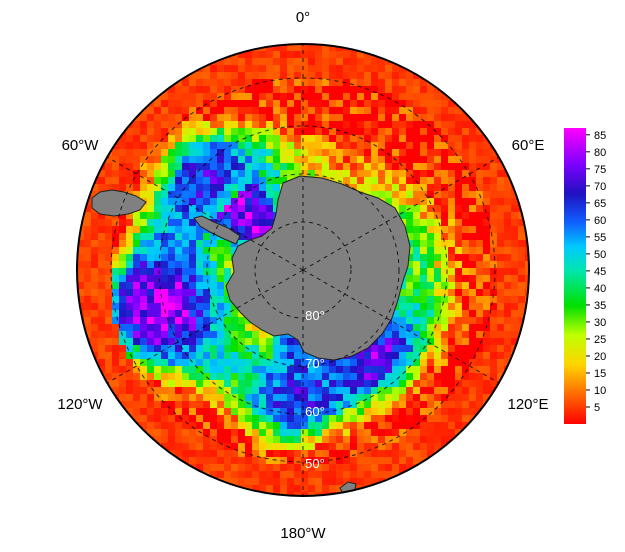 This screenshot has width=625, height=552. I want to click on colorbar-tick-label: 25, so click(600, 340).